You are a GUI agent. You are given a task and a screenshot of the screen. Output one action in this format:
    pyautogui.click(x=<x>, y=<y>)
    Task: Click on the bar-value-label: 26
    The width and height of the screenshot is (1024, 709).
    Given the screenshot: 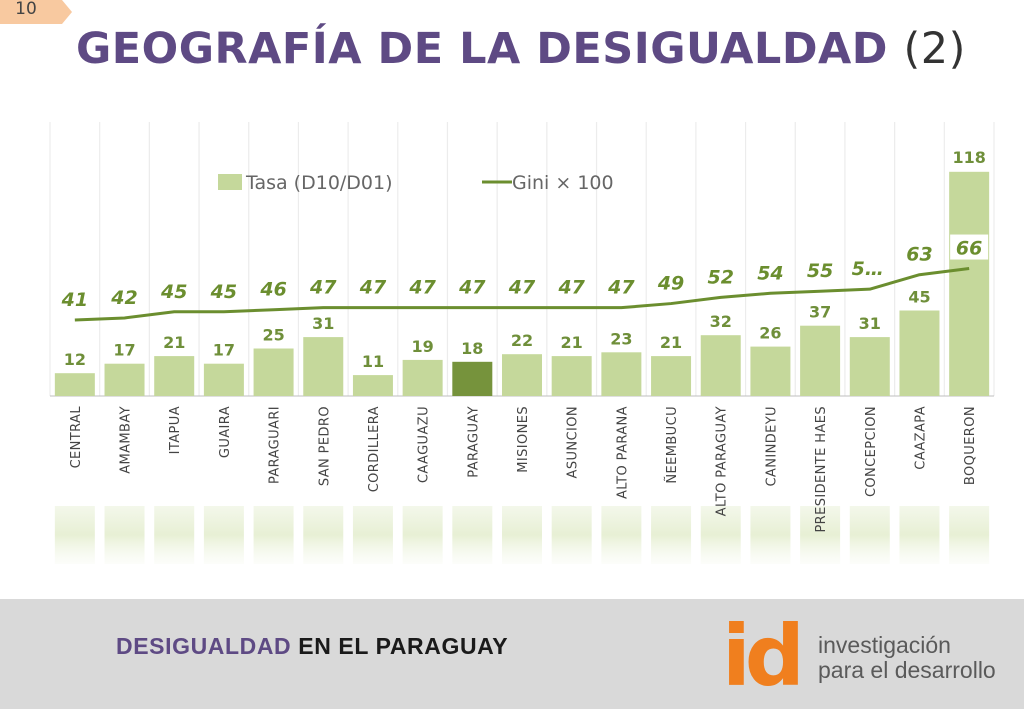 What is the action you would take?
    pyautogui.click(x=770, y=333)
    